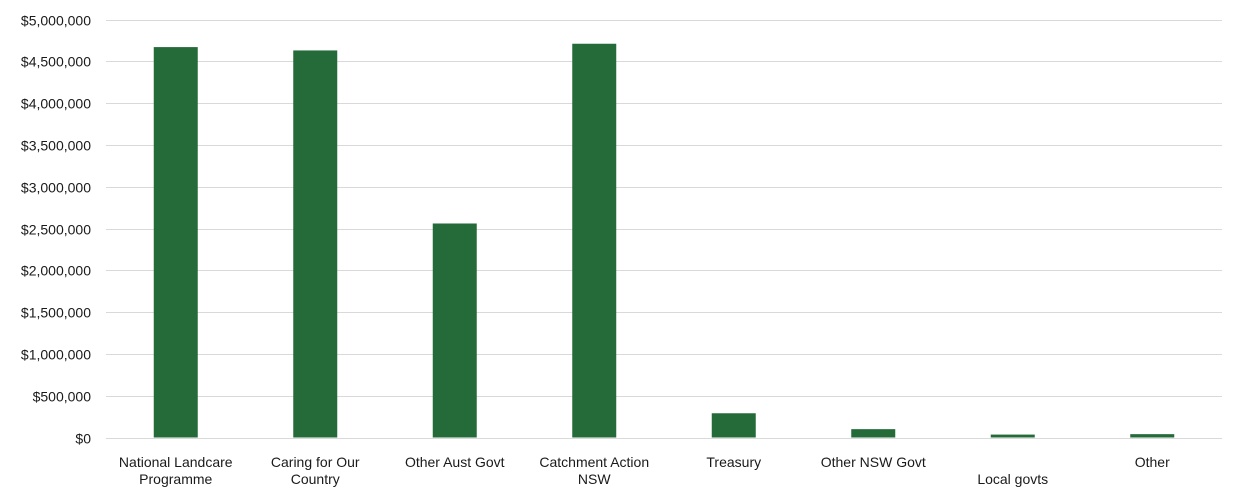  What do you see at coordinates (56, 188) in the screenshot?
I see `y-tick-label: $3,000,000` at bounding box center [56, 188].